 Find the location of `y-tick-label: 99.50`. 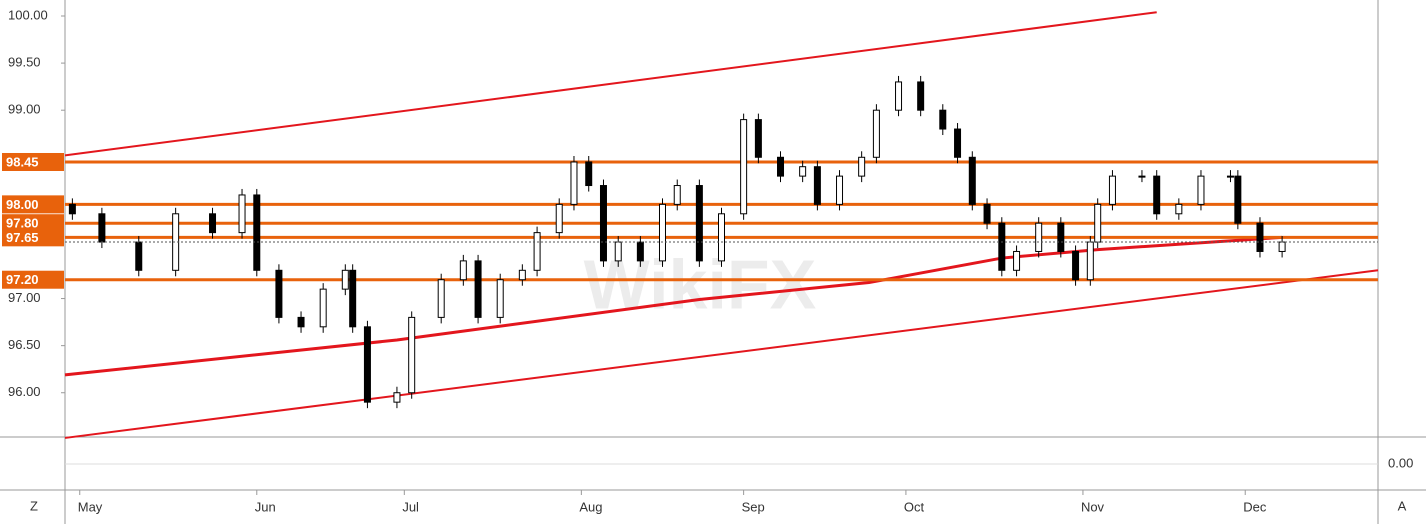

y-tick-label: 99.50 is located at coordinates (24, 62).